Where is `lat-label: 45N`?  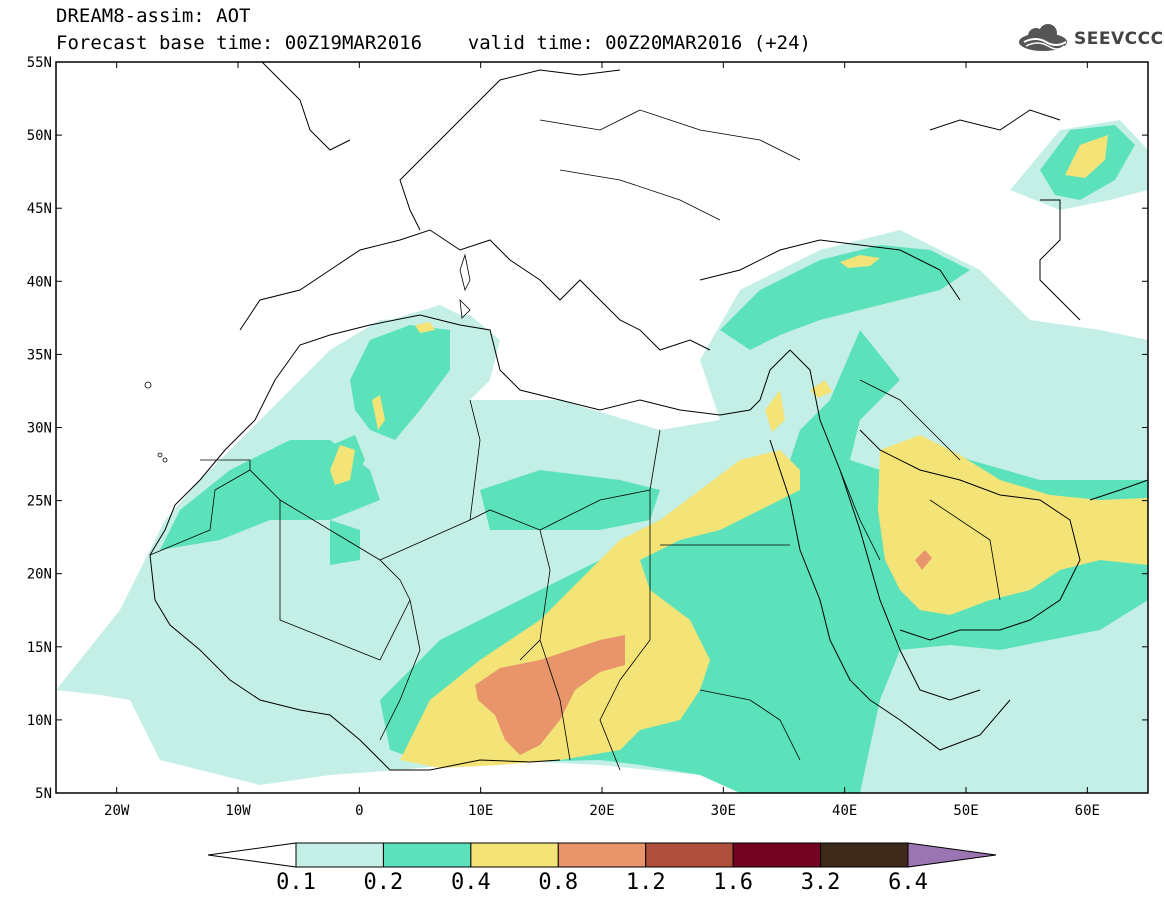 lat-label: 45N is located at coordinates (39, 209).